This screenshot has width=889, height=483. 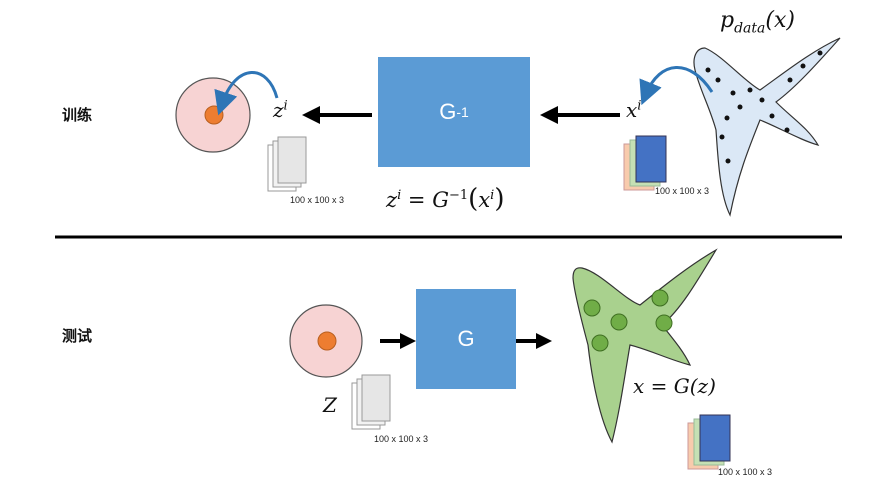 I want to click on test-dims-left: 100 x 100 x 3, so click(x=401, y=439).